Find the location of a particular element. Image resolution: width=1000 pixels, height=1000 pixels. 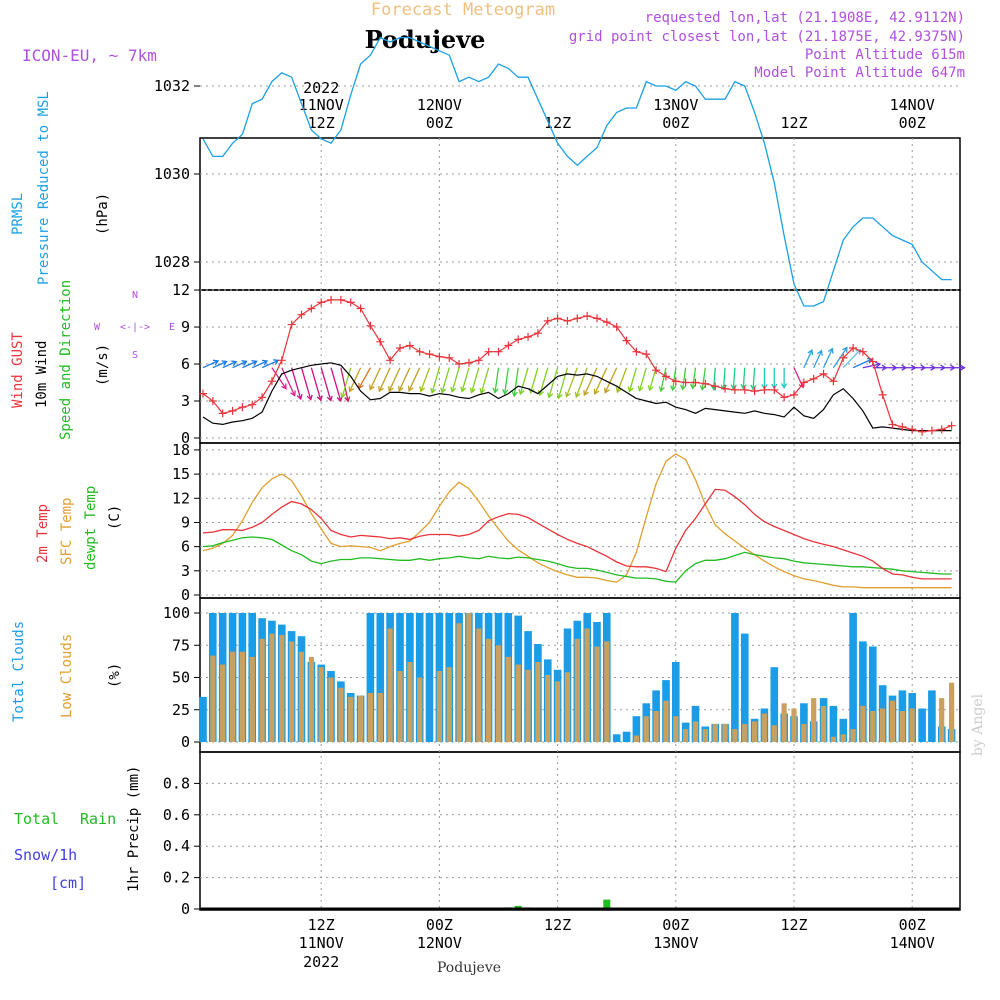

credit-watermark: by Angel is located at coordinates (978, 724).